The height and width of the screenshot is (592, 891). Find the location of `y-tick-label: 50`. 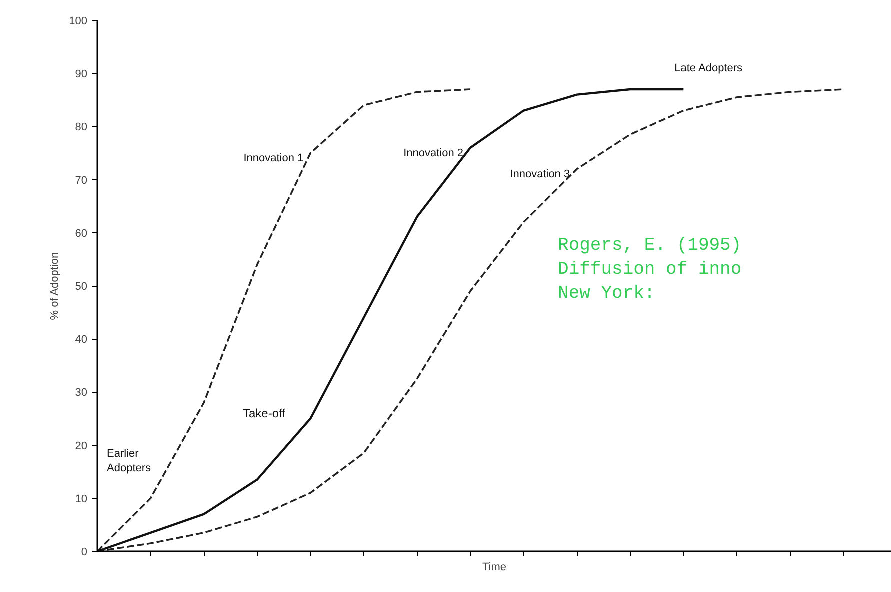

y-tick-label: 50 is located at coordinates (81, 287).